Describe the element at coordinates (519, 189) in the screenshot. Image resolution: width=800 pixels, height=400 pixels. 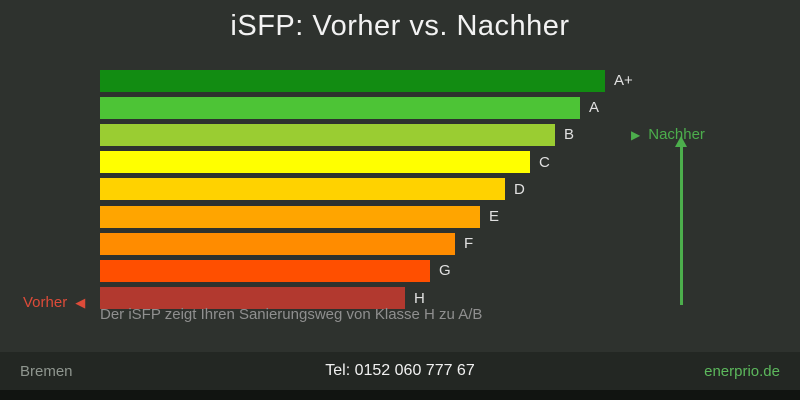
I see `energy-class-label: D` at that location.